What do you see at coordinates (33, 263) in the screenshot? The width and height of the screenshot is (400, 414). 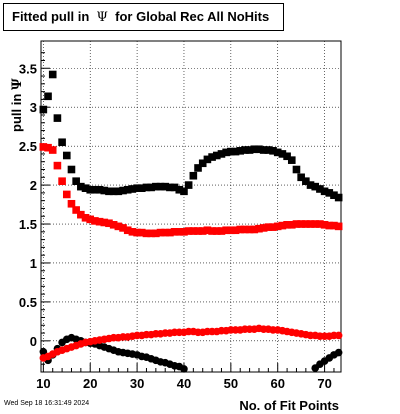 I see `y-tick-label: 1` at bounding box center [33, 263].